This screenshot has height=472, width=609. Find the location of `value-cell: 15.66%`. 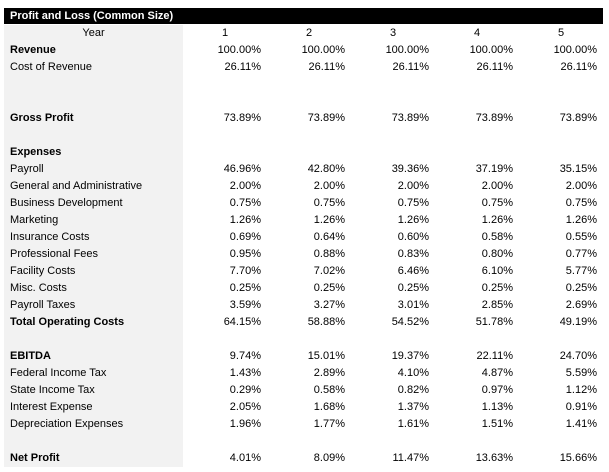

value-cell: 15.66% is located at coordinates (578, 458).